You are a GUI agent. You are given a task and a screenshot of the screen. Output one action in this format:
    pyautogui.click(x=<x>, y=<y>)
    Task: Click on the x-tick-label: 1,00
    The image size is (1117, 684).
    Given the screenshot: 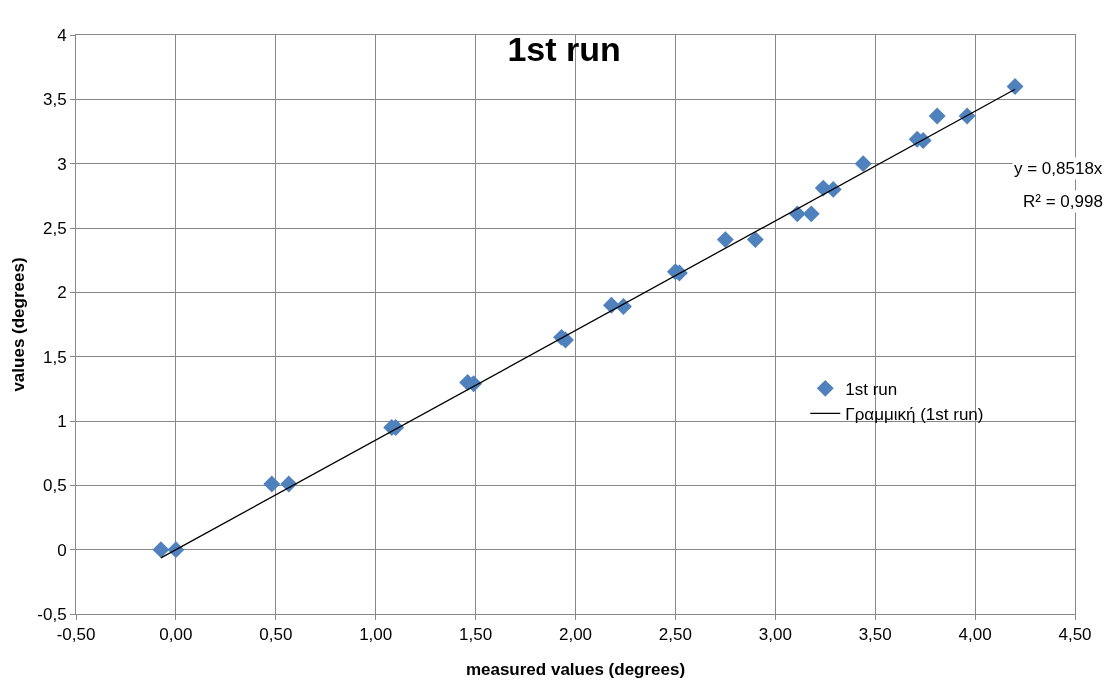 What is the action you would take?
    pyautogui.click(x=376, y=635)
    